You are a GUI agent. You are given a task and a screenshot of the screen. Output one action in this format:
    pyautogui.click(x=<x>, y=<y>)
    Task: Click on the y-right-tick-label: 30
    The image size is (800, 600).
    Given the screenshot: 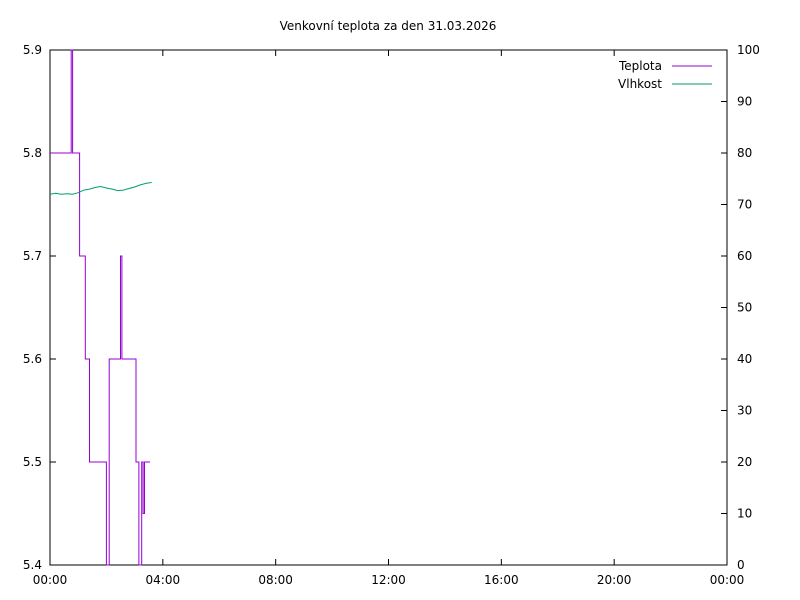 What is the action you would take?
    pyautogui.click(x=744, y=411)
    